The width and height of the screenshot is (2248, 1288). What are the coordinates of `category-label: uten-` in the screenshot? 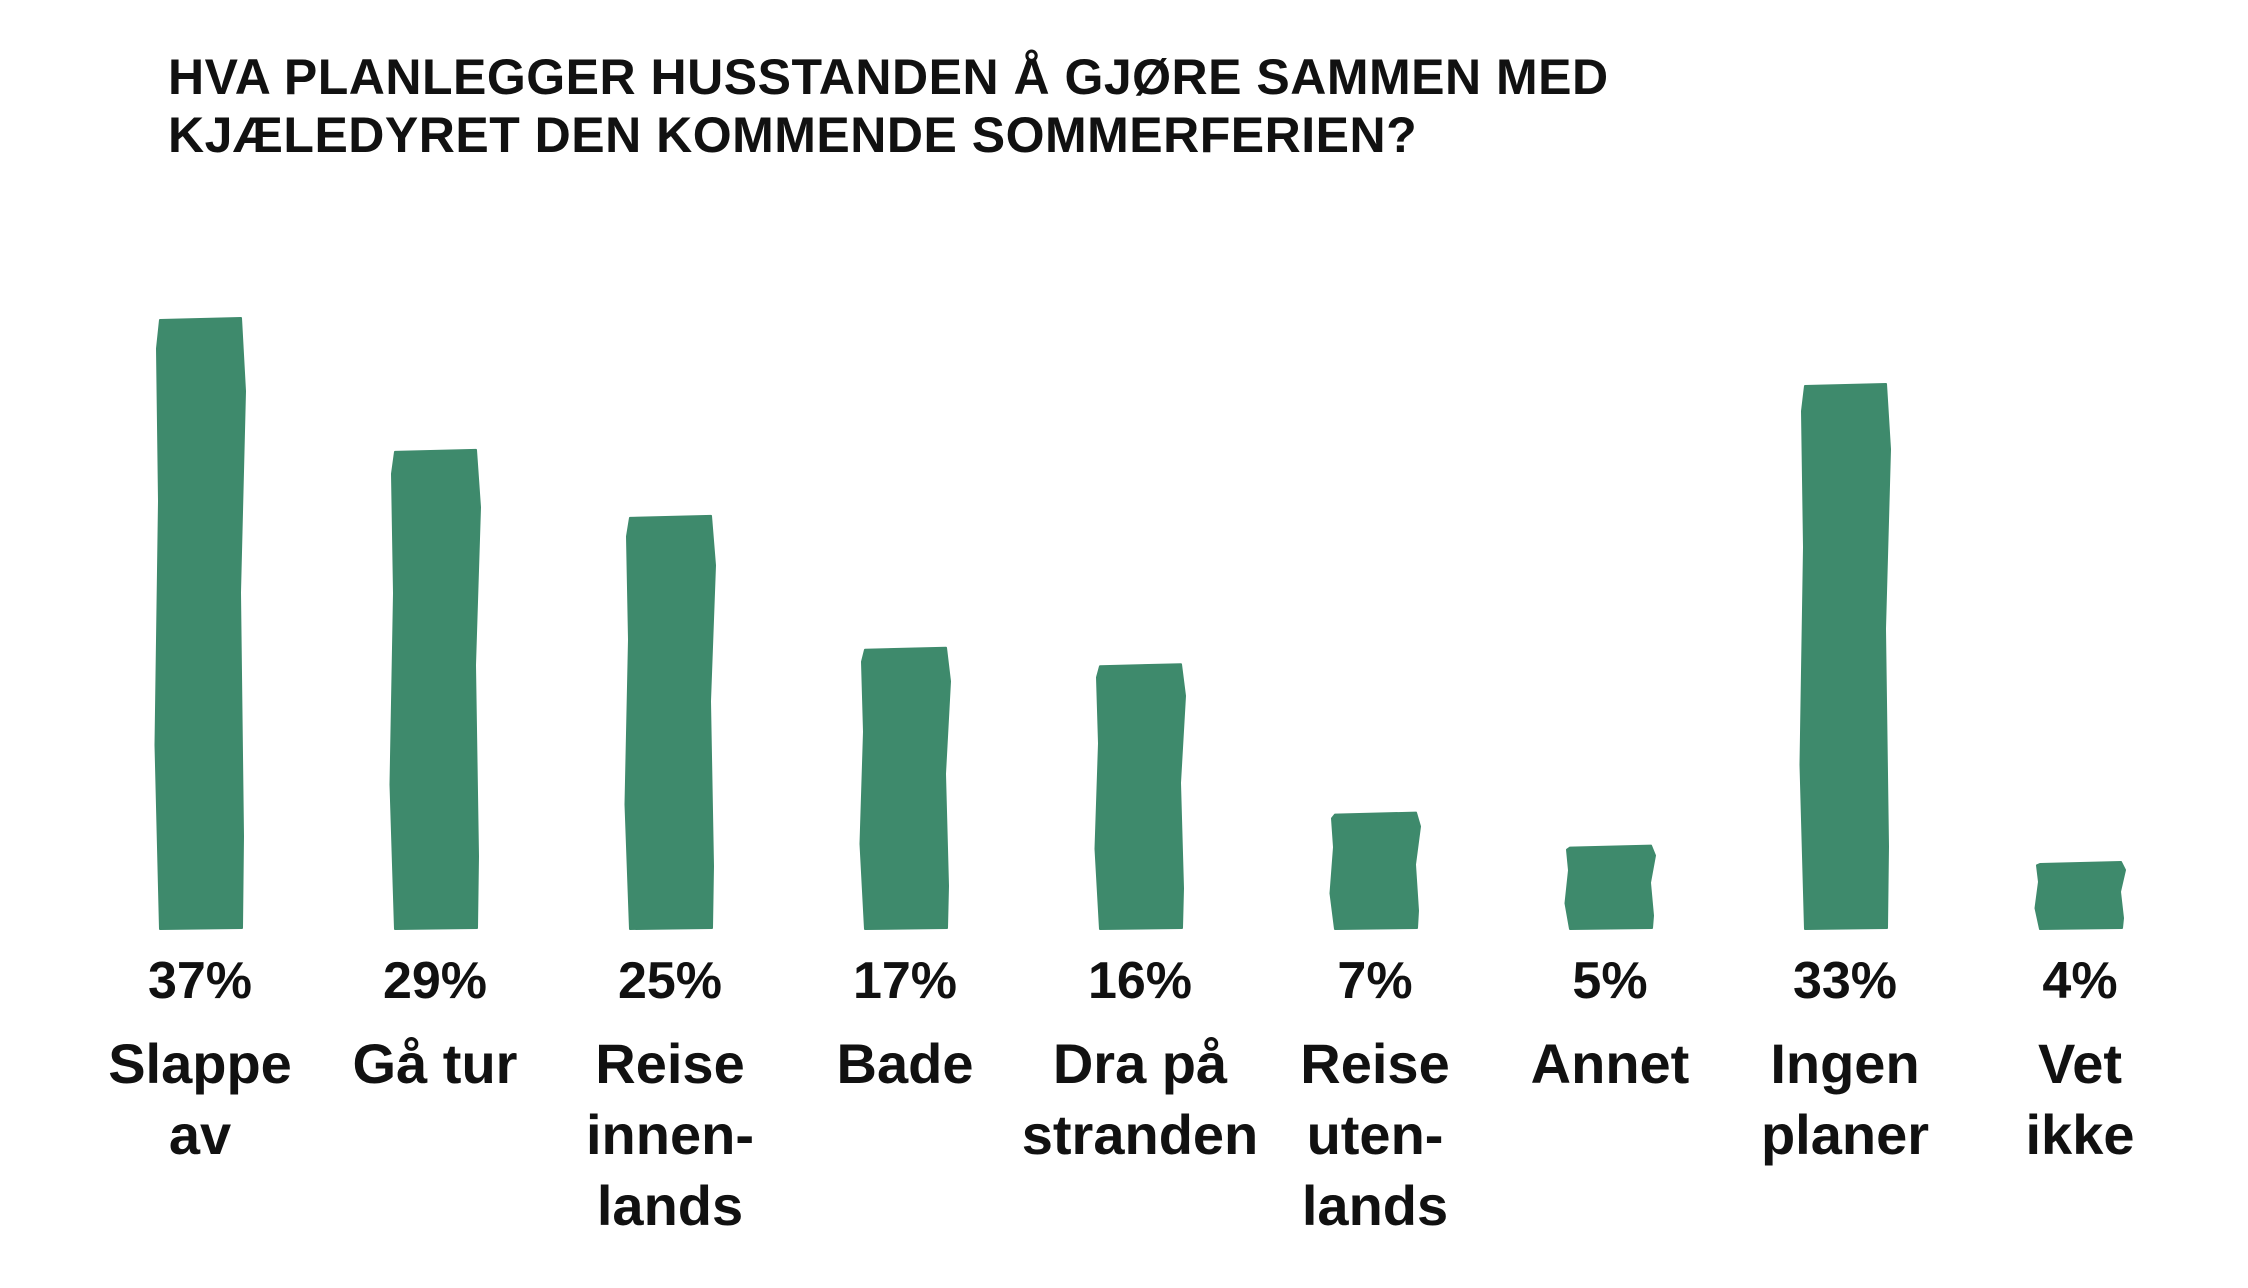 It's located at (1375, 1134).